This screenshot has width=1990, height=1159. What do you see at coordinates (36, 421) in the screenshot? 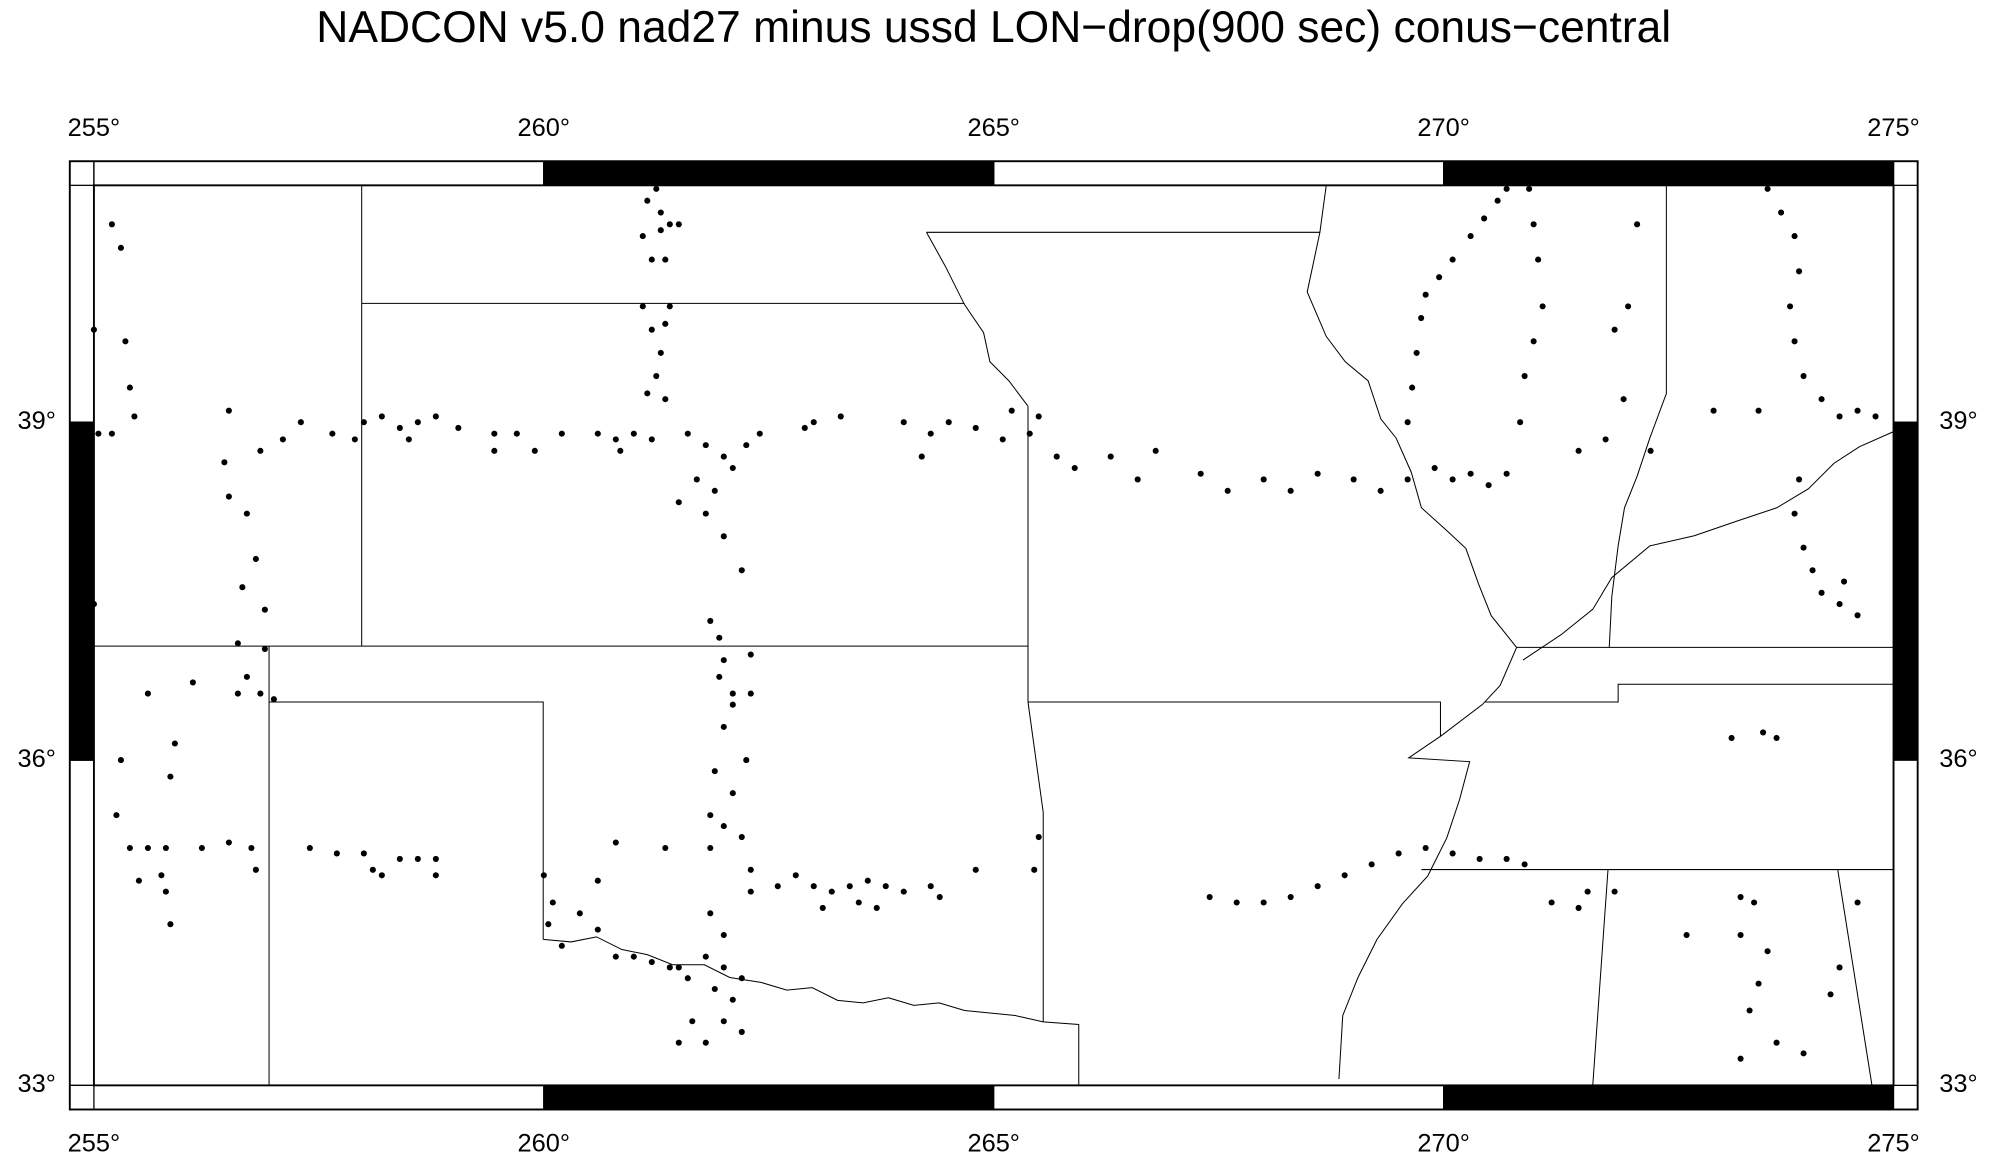
I see `y-tick-label: 39°` at bounding box center [36, 421].